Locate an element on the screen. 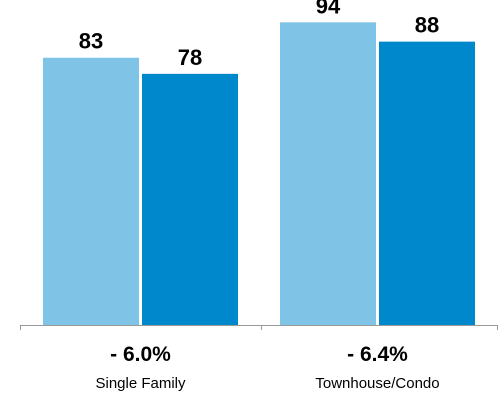 The width and height of the screenshot is (499, 393). value-label-1-1: 88 is located at coordinates (427, 25).